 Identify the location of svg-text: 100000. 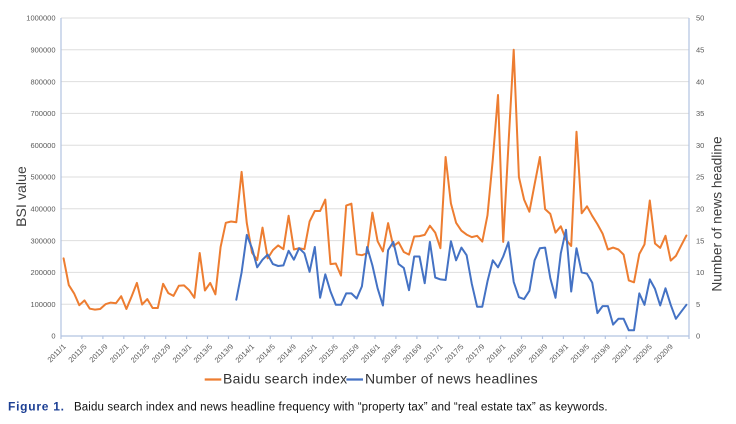
(42, 304).